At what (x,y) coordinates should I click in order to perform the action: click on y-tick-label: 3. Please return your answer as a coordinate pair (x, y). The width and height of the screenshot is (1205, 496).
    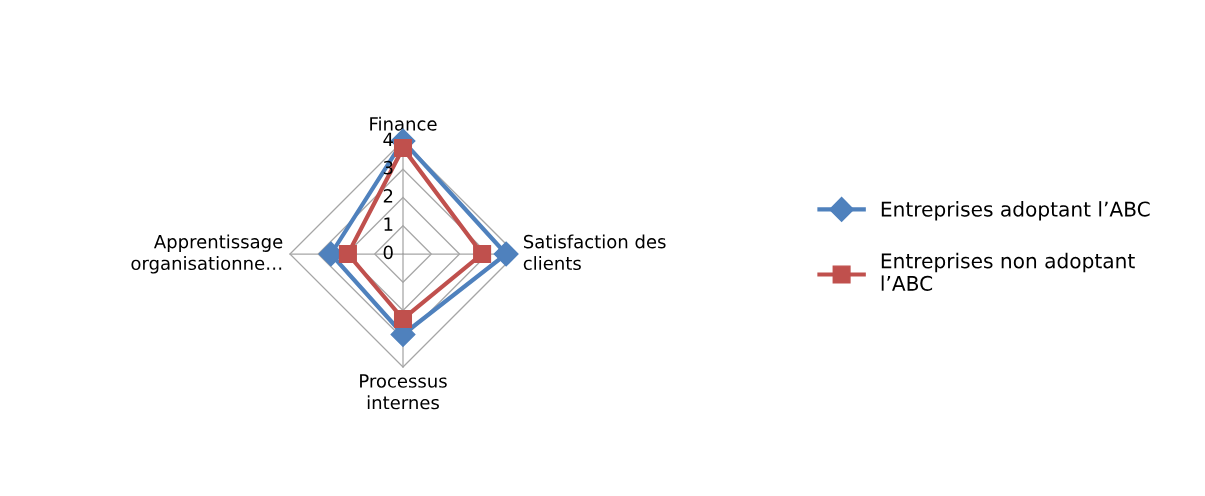
    Looking at the image, I should click on (388, 167).